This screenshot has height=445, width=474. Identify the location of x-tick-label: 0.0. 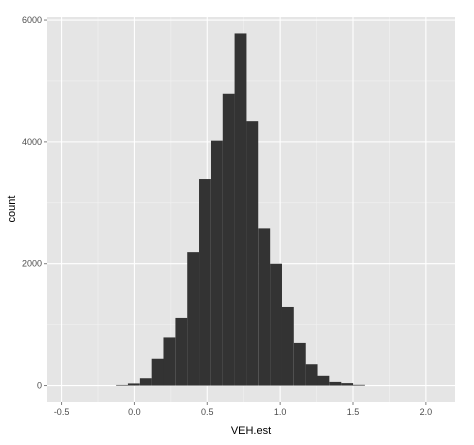
(134, 412).